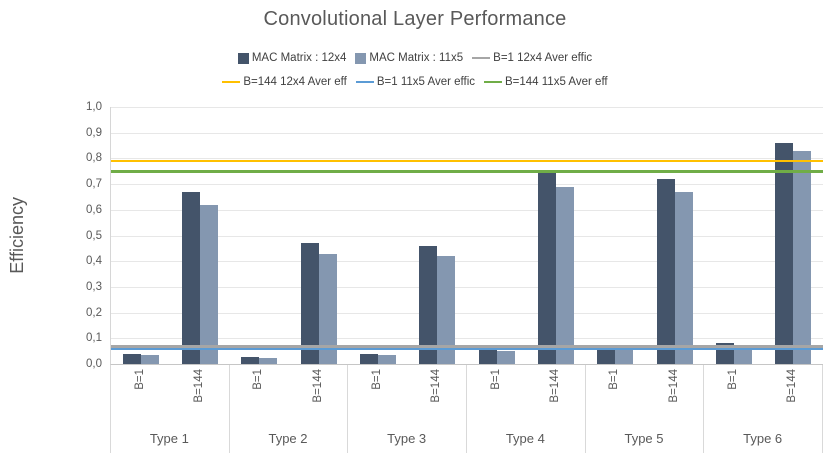 This screenshot has height=457, width=830. I want to click on legend-item: MAC Matrix : 11x5, so click(409, 58).